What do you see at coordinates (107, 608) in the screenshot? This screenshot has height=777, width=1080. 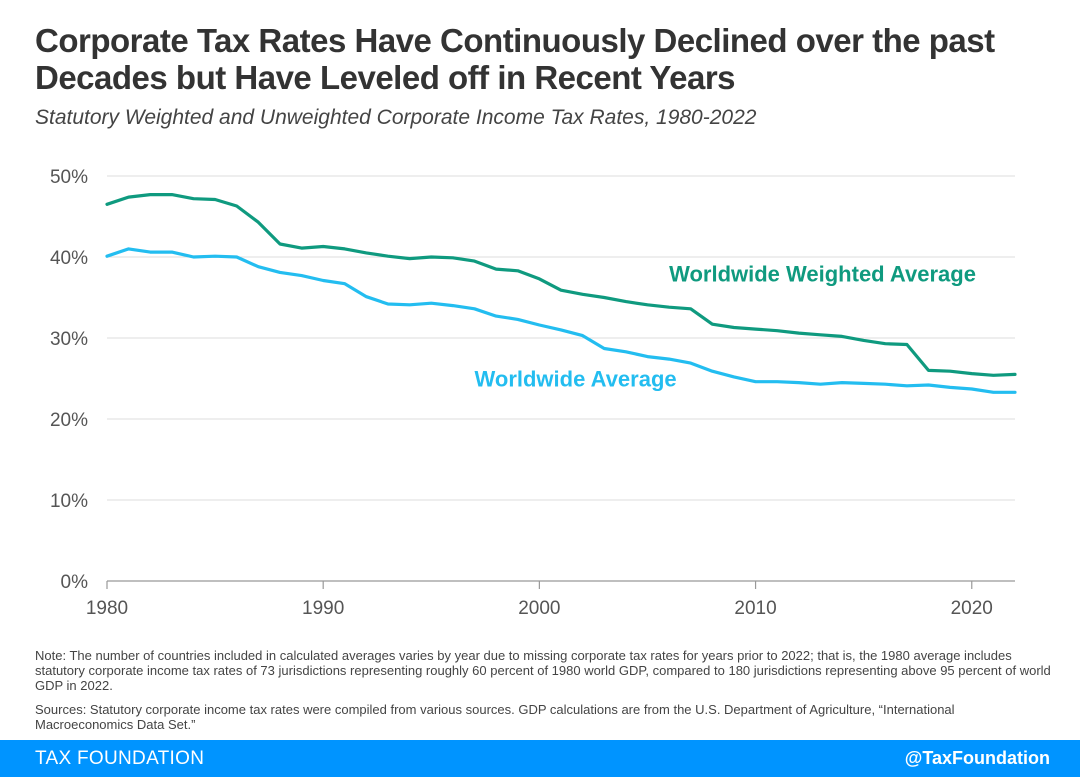 I see `x-tick-label: 1980` at bounding box center [107, 608].